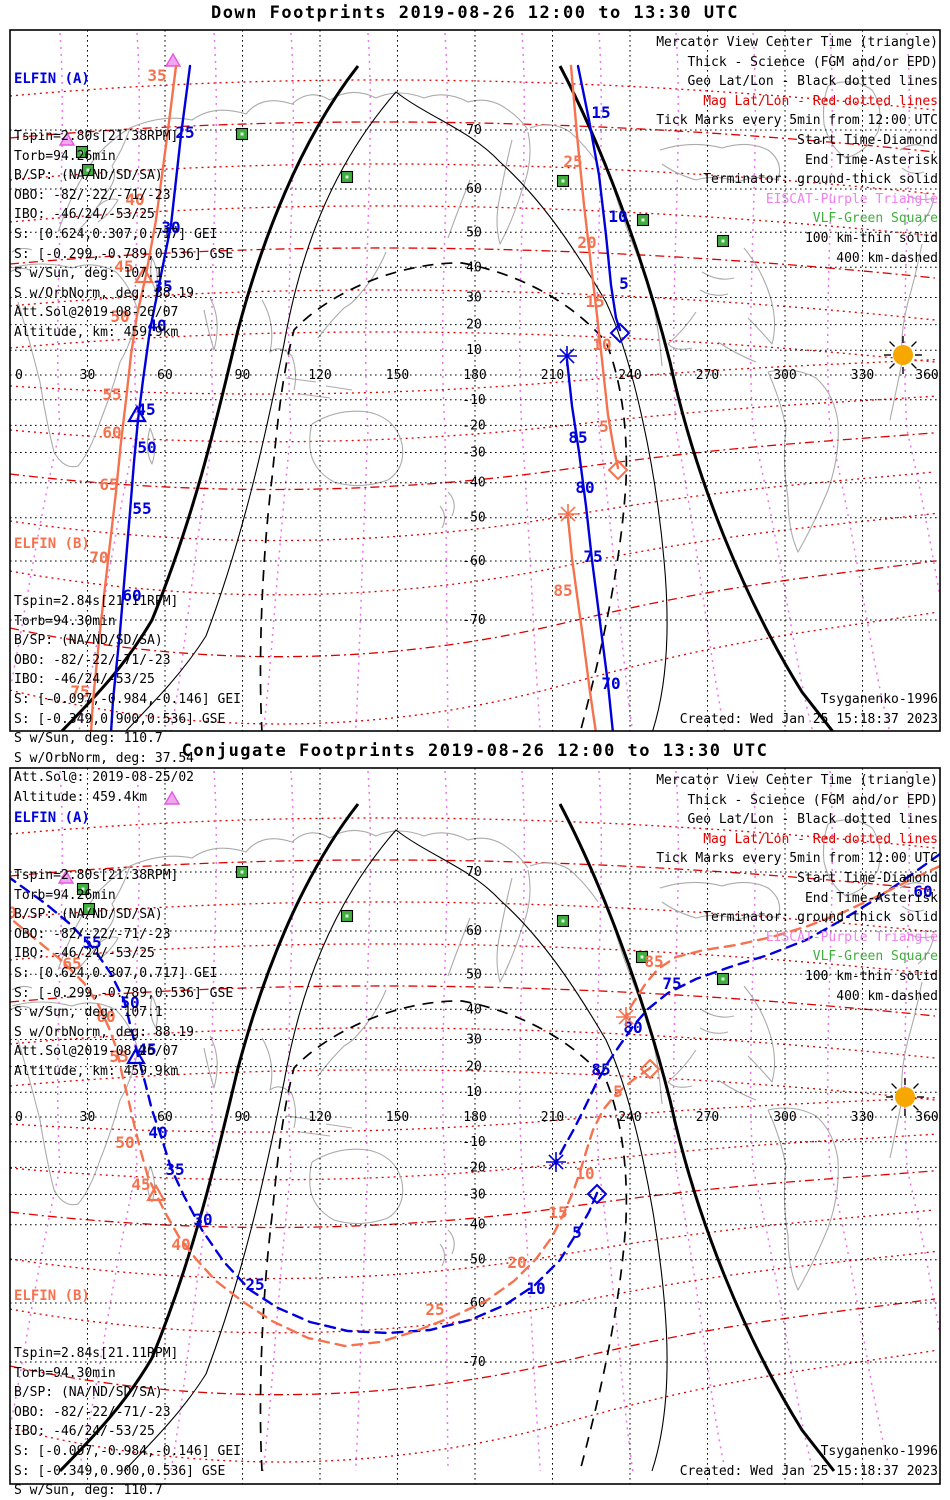 The width and height of the screenshot is (950, 1500). What do you see at coordinates (820, 101) in the screenshot?
I see `legend-line: Mag Lat/Lon - Red dotted lines` at bounding box center [820, 101].